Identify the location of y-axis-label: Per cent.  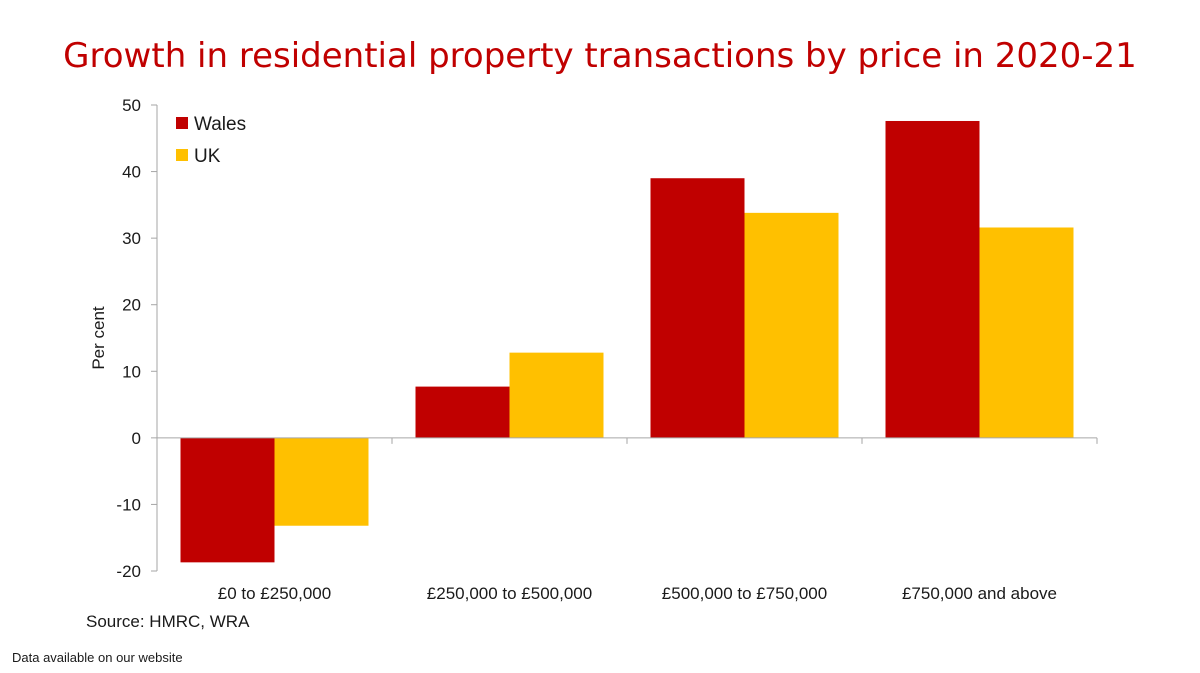
(98, 338).